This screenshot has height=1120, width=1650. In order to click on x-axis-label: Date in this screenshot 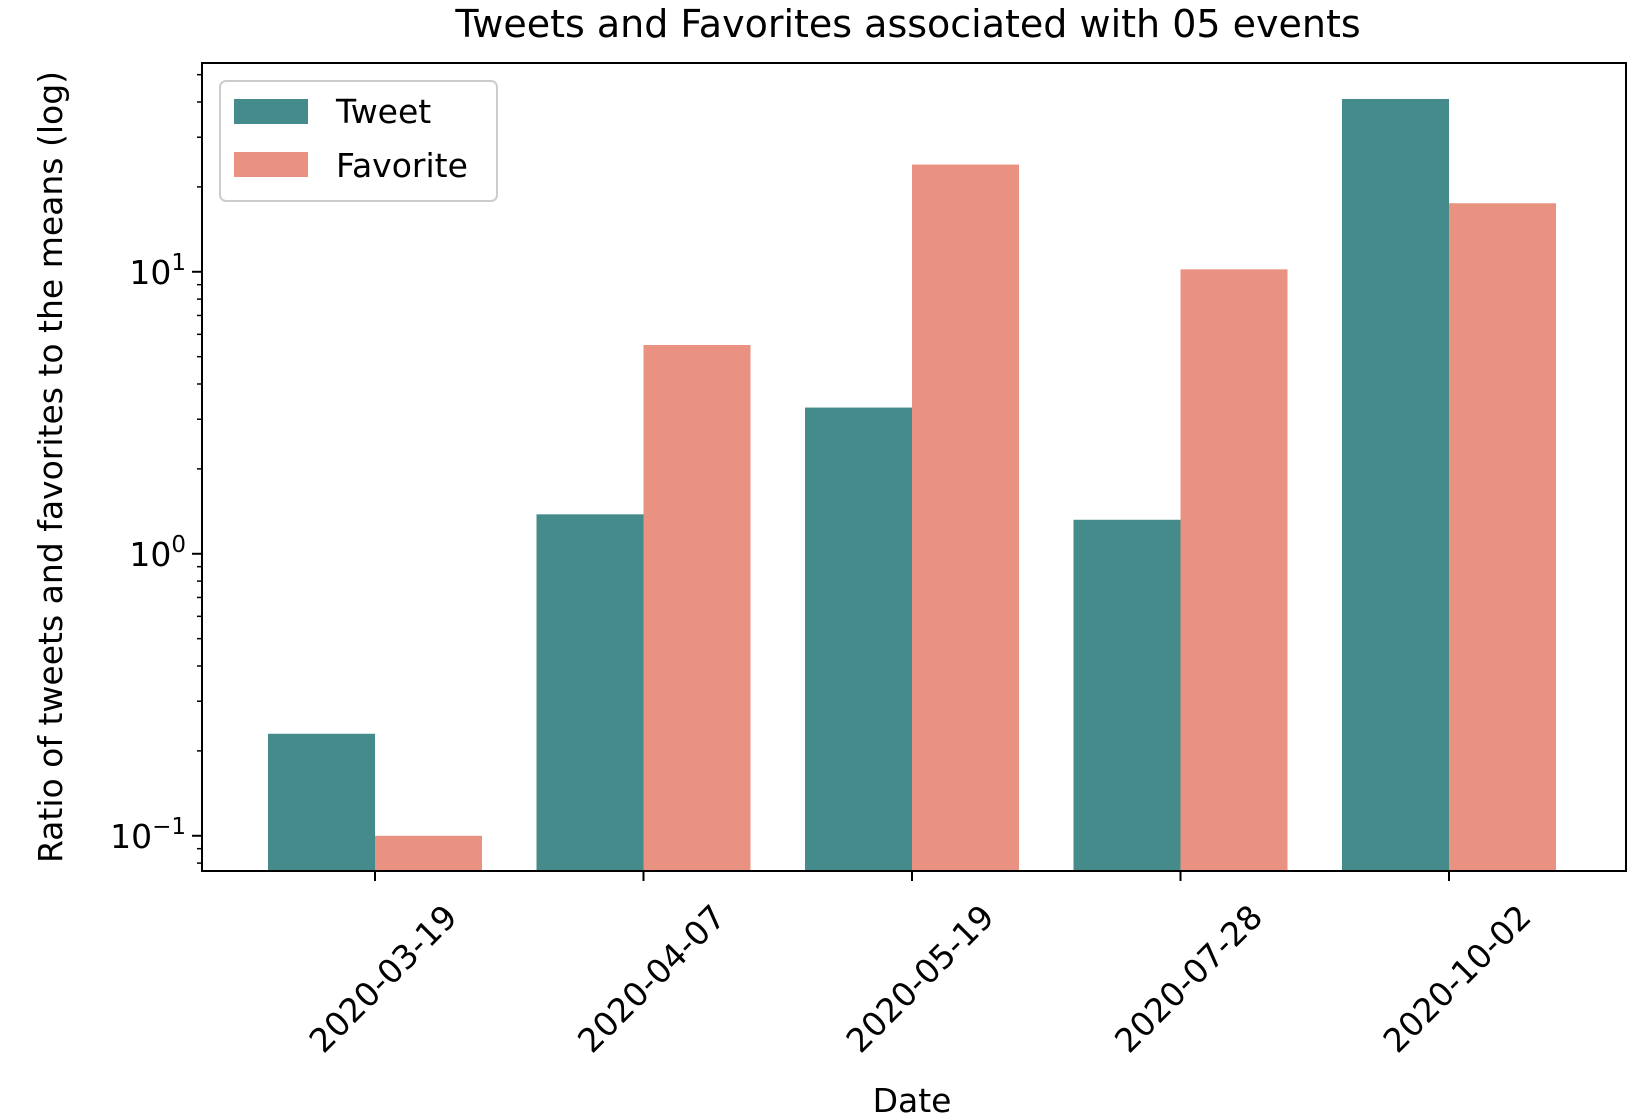, I will do `click(912, 1100)`.